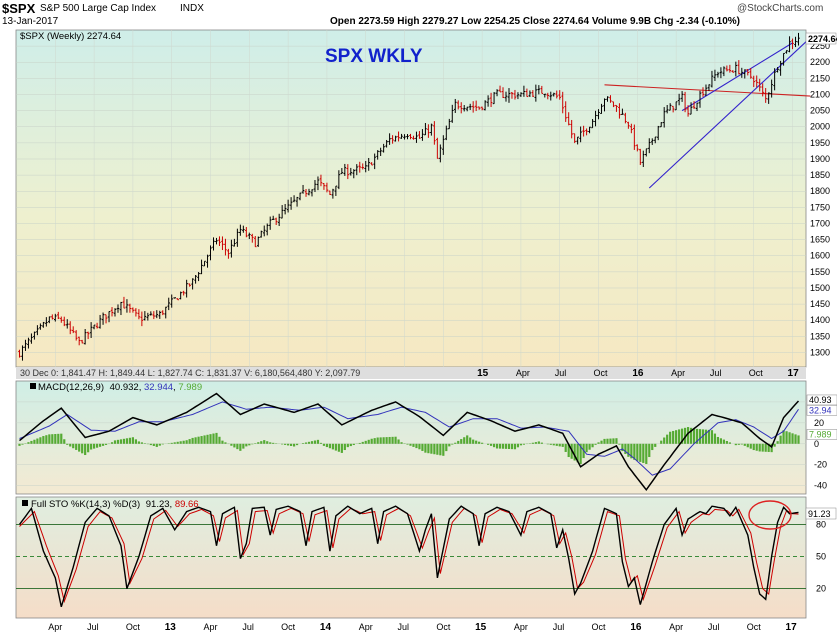 This screenshot has width=837, height=635. I want to click on price-tick-label: 1800, so click(820, 191).